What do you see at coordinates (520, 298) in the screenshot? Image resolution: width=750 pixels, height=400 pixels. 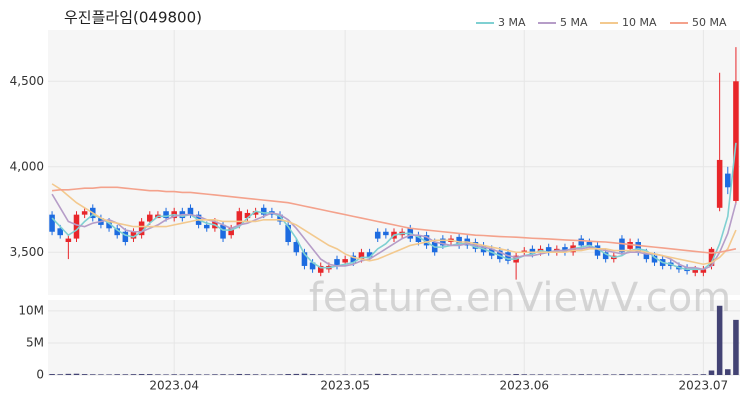 I see `watermark: feature.enViewV.com` at bounding box center [520, 298].